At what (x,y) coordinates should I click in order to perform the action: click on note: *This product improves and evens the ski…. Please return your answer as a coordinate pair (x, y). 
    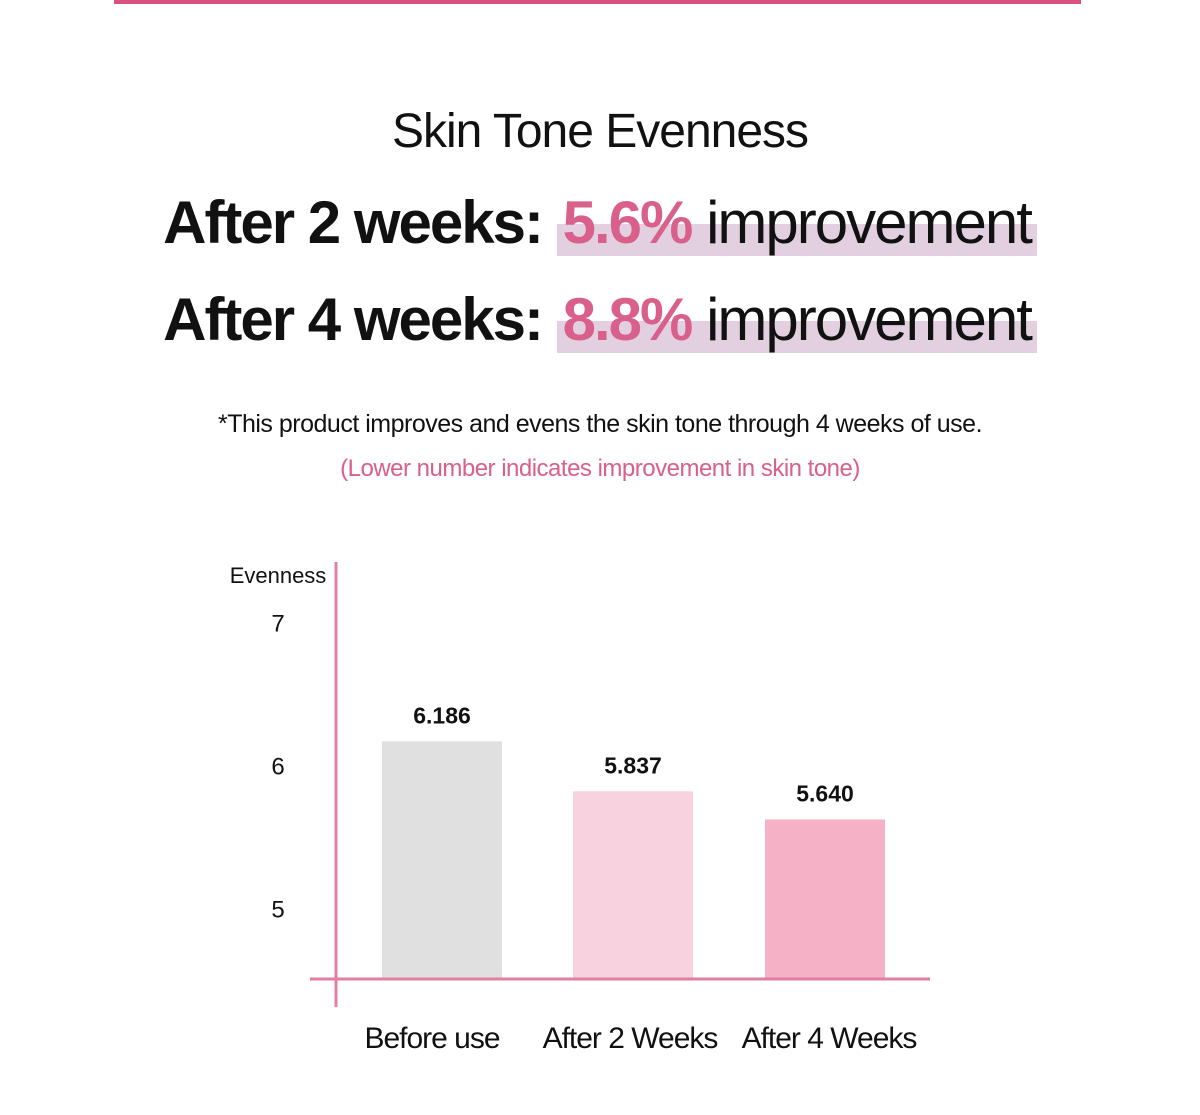
    Looking at the image, I should click on (600, 424).